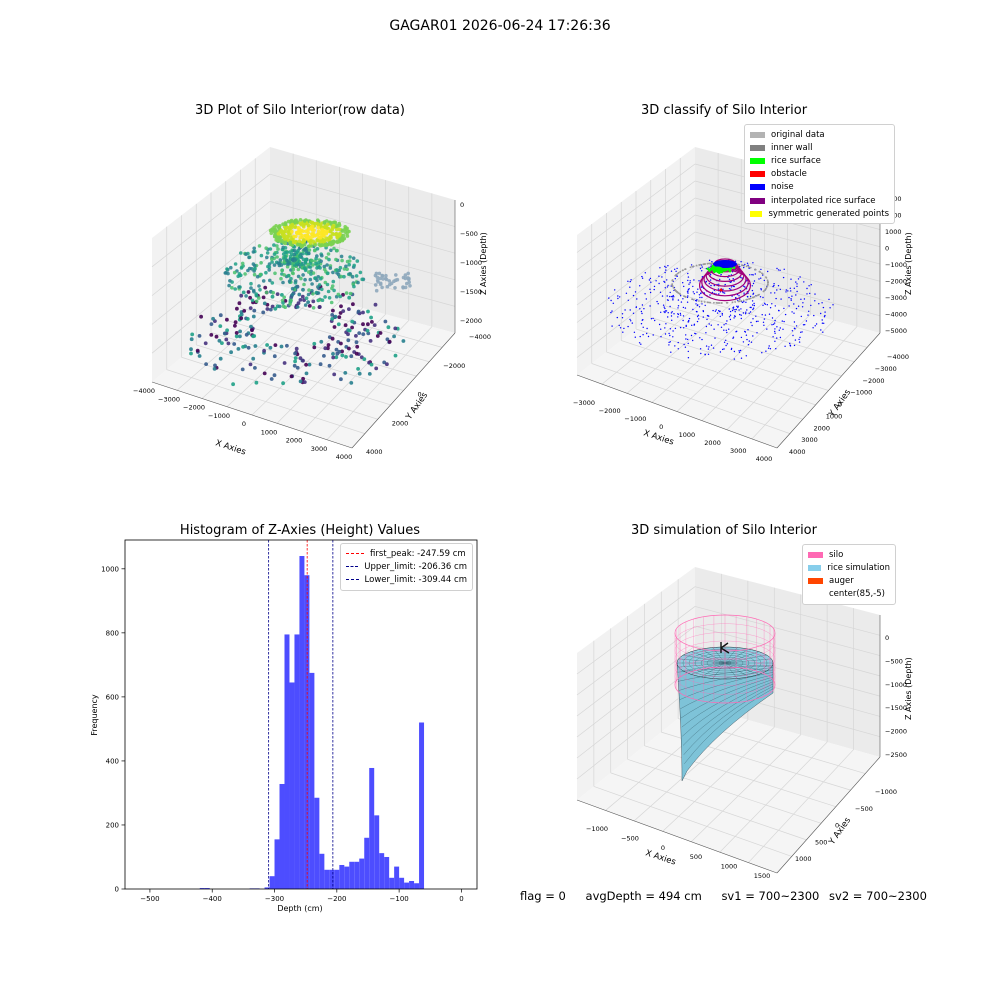  What do you see at coordinates (748, 665) in the screenshot?
I see `mesh-line` at bounding box center [748, 665].